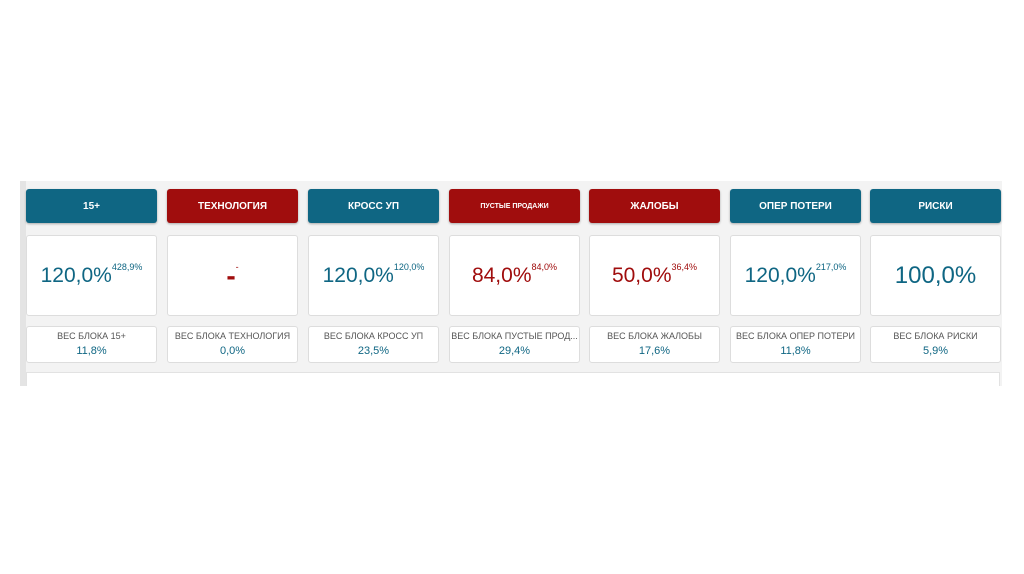  What do you see at coordinates (232, 344) in the screenshot?
I see `weight-box: ВЕС БЛОКА ТЕХНОЛОГИЯ 0,0%` at bounding box center [232, 344].